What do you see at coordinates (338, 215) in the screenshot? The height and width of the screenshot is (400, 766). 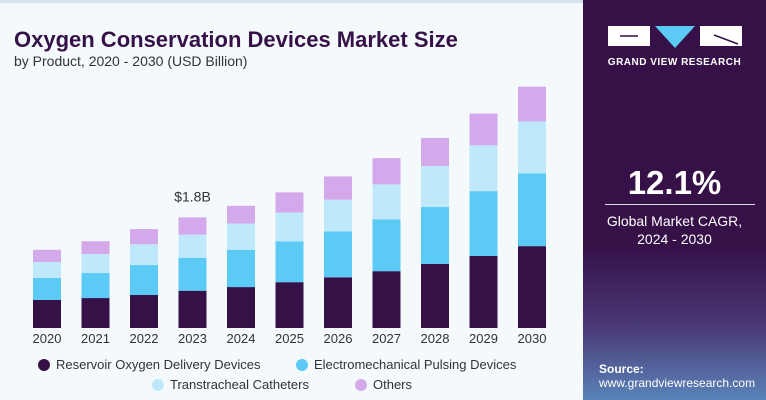 I see `bar-segment-trans-2026` at bounding box center [338, 215].